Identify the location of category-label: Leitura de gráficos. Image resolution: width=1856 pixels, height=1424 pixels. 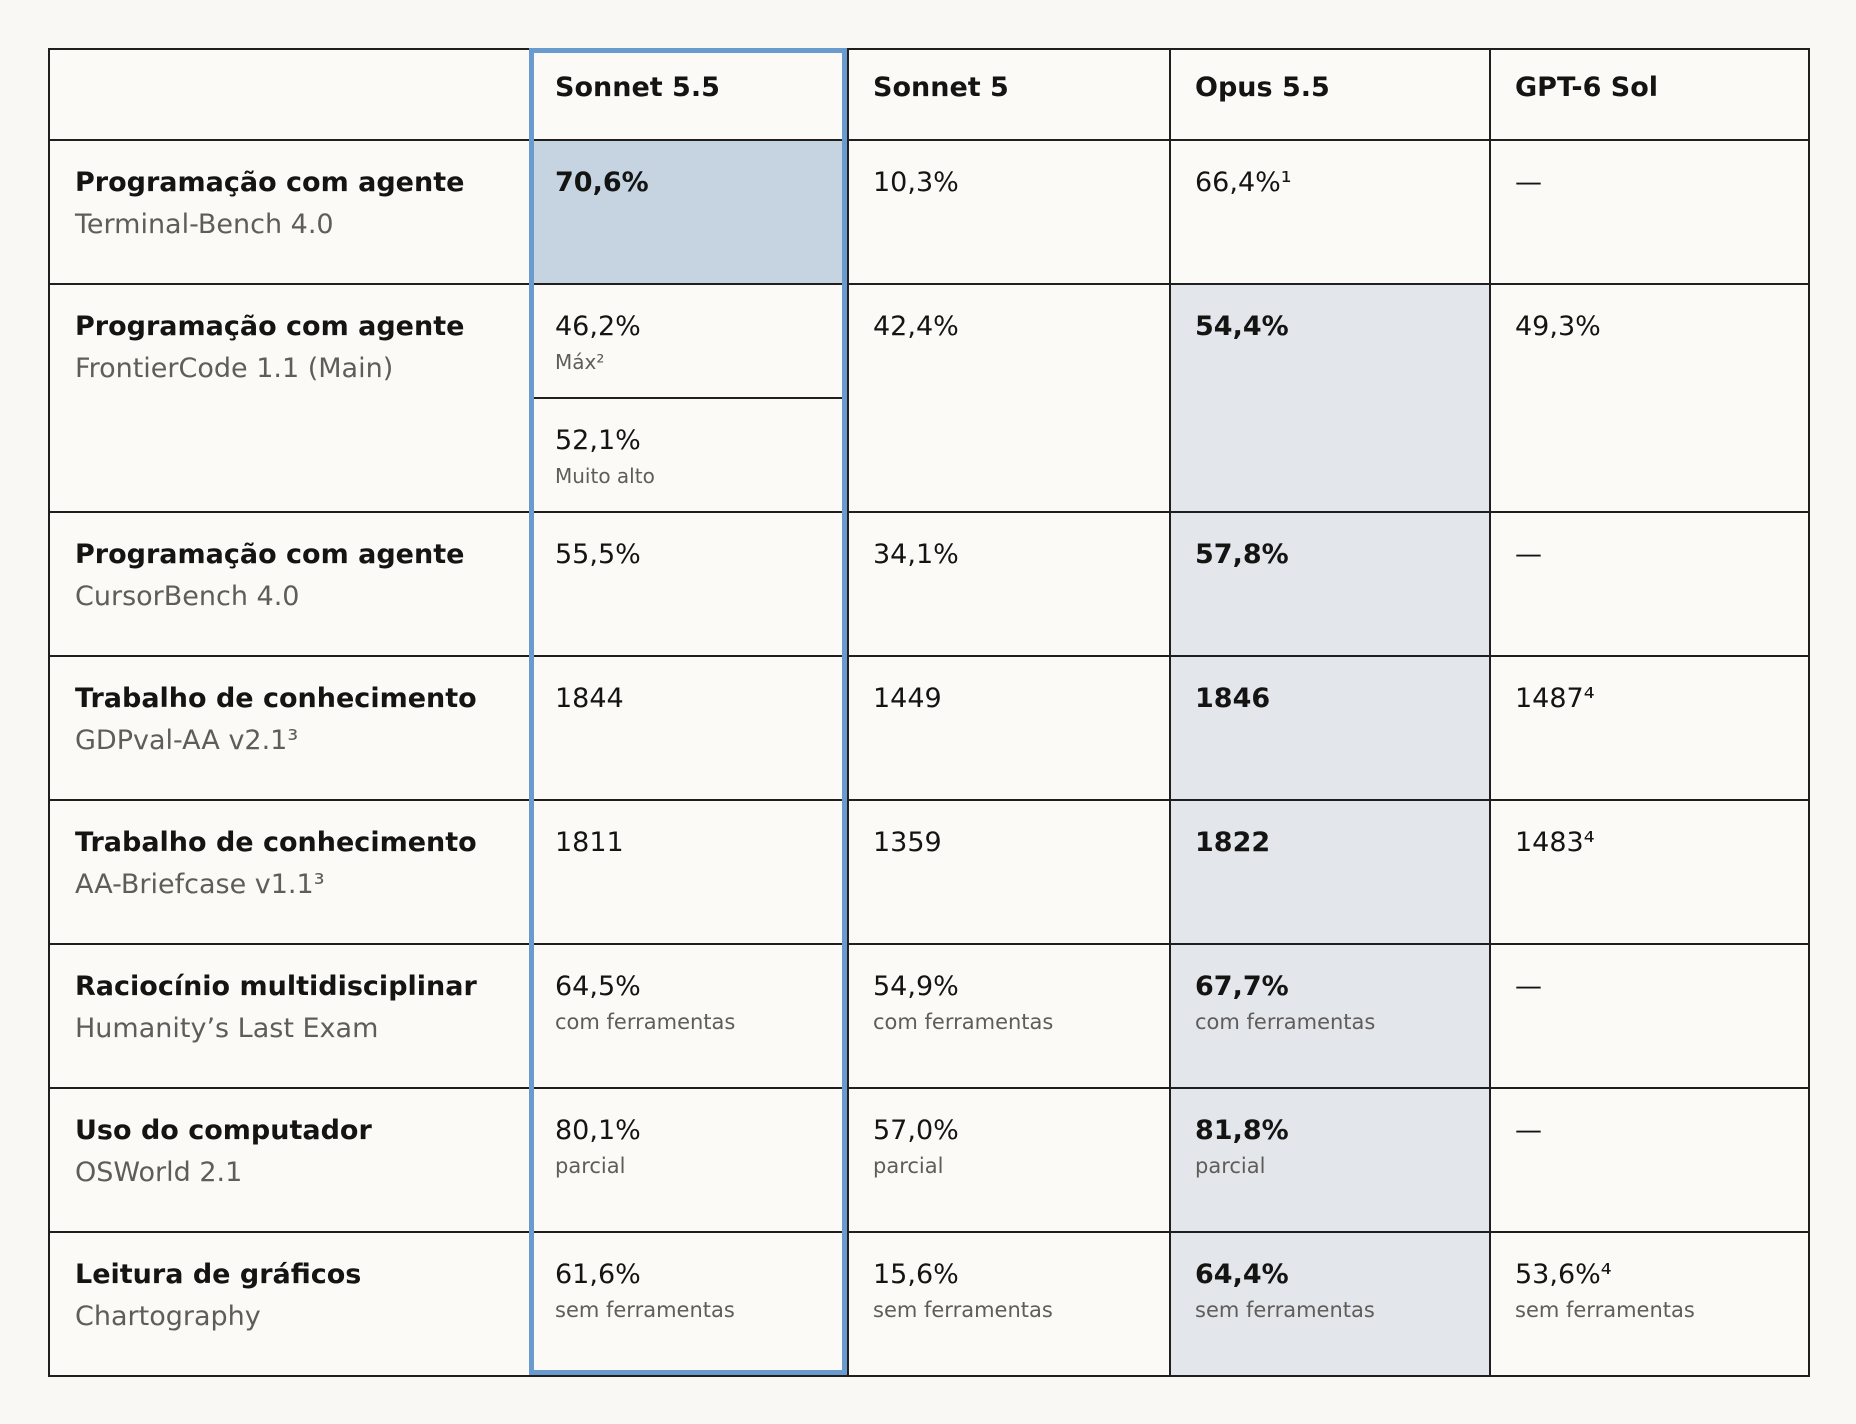
(218, 1274).